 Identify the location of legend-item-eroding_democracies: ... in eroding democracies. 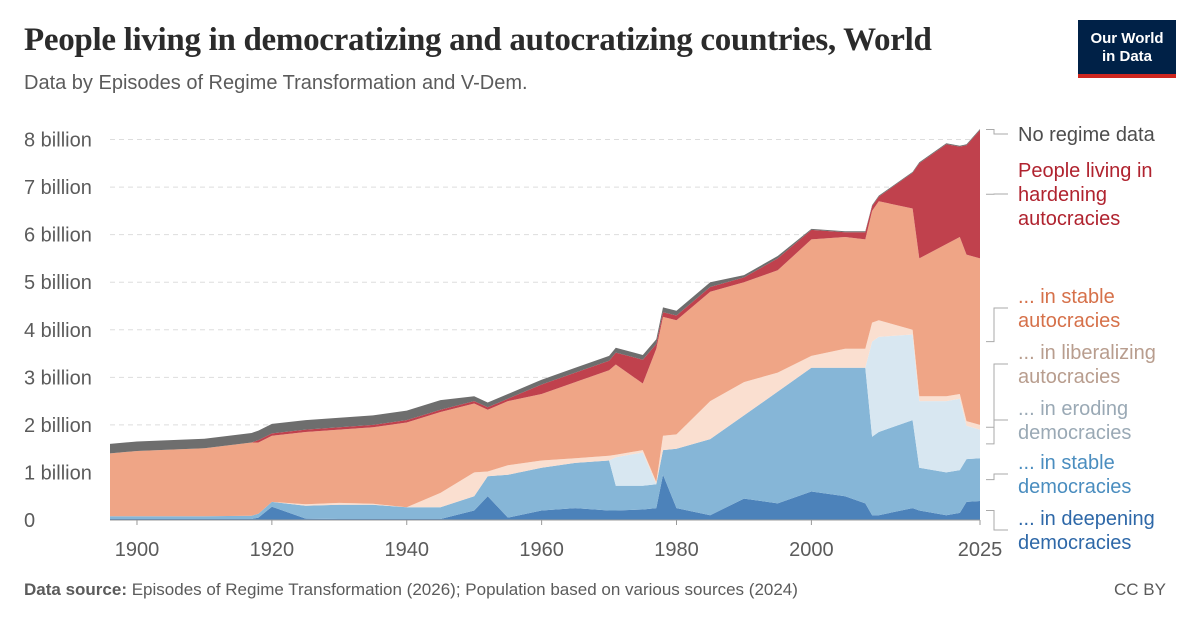
(1058, 421).